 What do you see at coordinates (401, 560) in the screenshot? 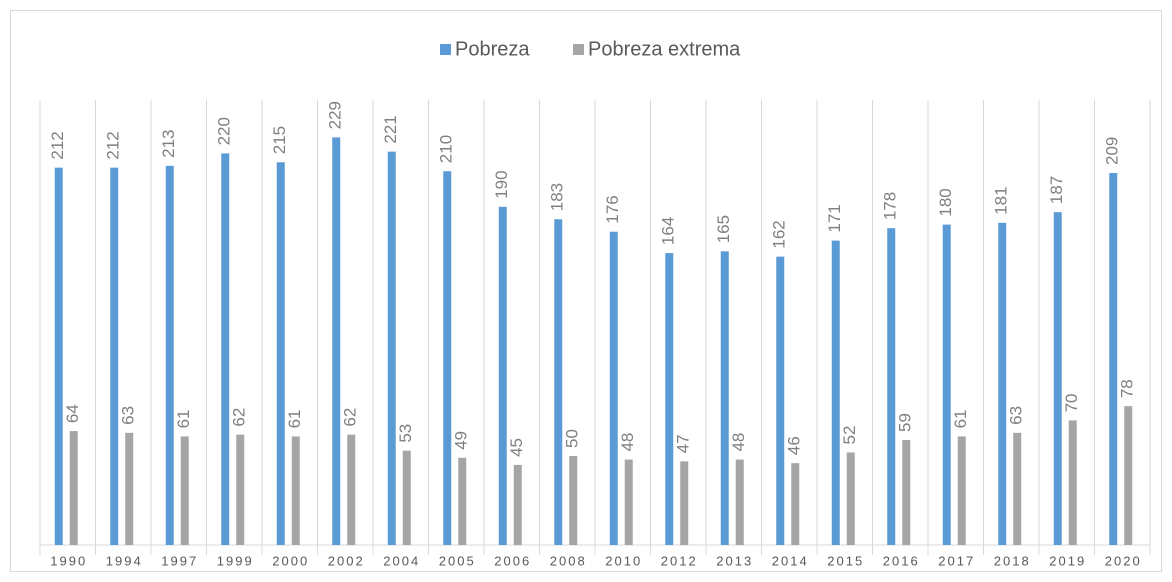
I see `x-tick-label: 2004` at bounding box center [401, 560].